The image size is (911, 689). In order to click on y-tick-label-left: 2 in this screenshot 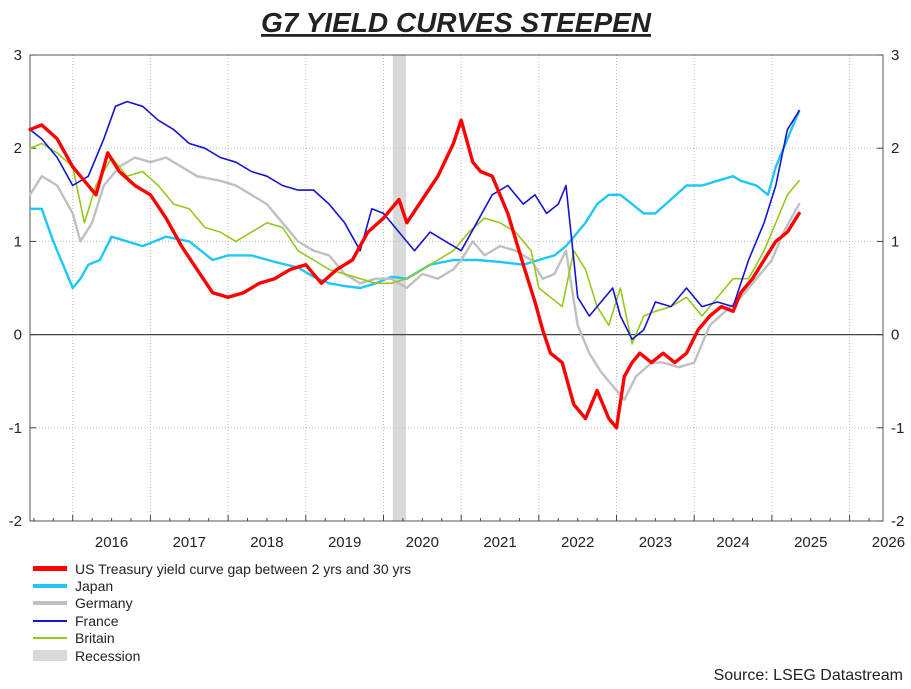, I will do `click(18, 148)`.